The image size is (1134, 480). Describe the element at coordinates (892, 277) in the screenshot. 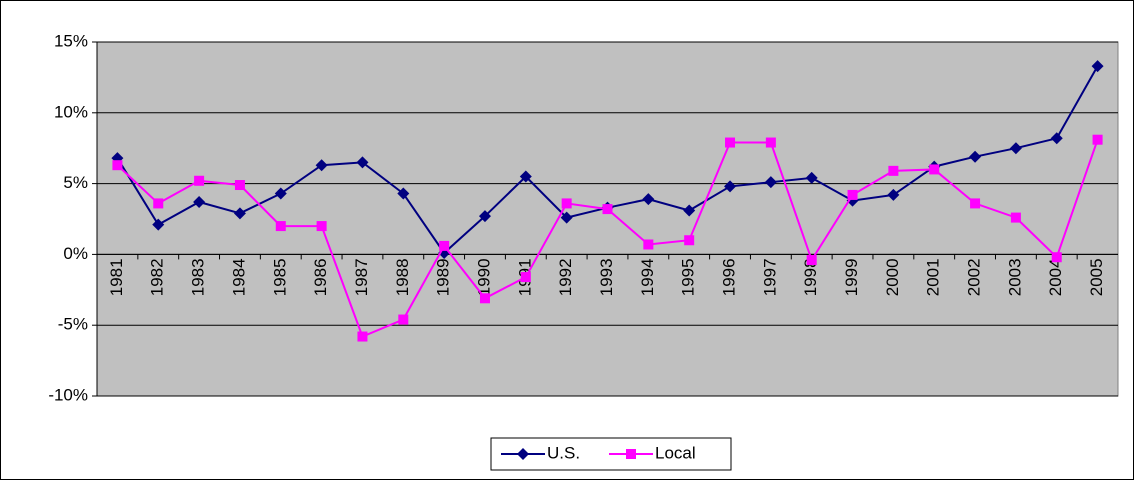

I see `x-tick-label: 2000` at that location.